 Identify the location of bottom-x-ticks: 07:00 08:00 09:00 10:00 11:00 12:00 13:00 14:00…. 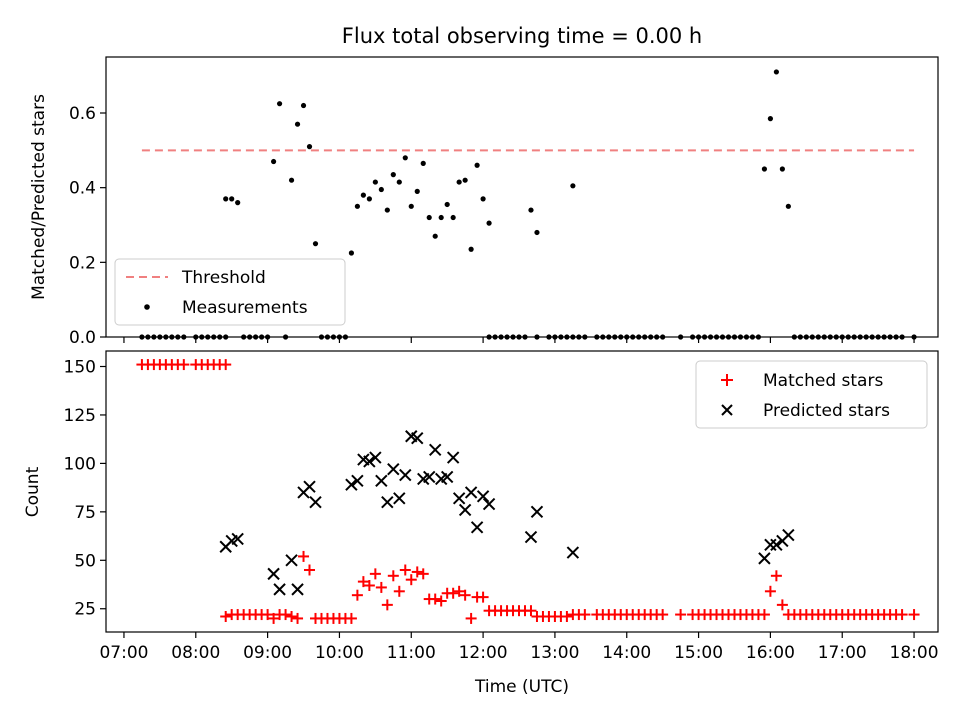
(519, 647).